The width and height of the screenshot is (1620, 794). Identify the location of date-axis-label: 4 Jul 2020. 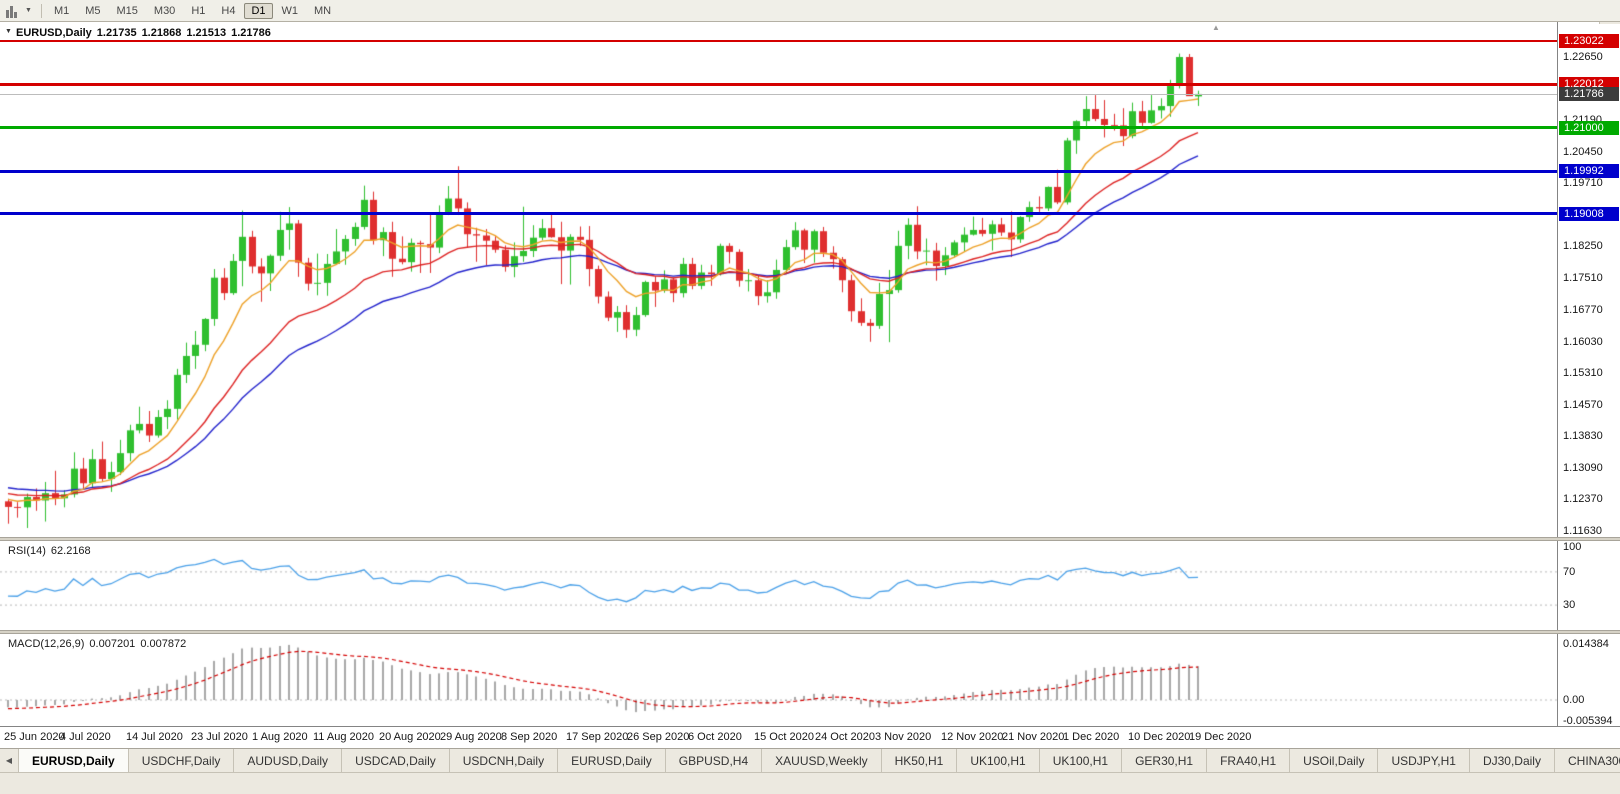
(85, 737).